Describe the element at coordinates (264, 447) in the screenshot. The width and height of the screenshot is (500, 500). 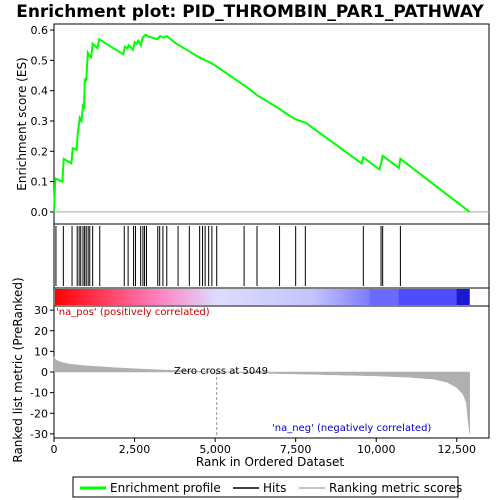
I see `rank-x-axis: 0 2,500 5,000 7,500 10,000 12,500` at that location.